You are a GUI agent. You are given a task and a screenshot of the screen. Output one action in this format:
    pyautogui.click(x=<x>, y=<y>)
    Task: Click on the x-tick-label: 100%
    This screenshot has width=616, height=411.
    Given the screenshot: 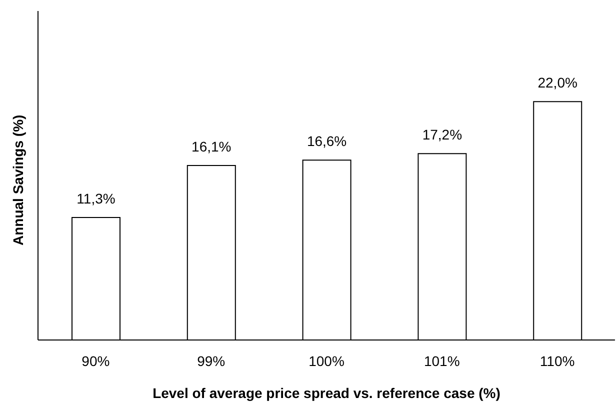 What is the action you would take?
    pyautogui.click(x=326, y=360)
    